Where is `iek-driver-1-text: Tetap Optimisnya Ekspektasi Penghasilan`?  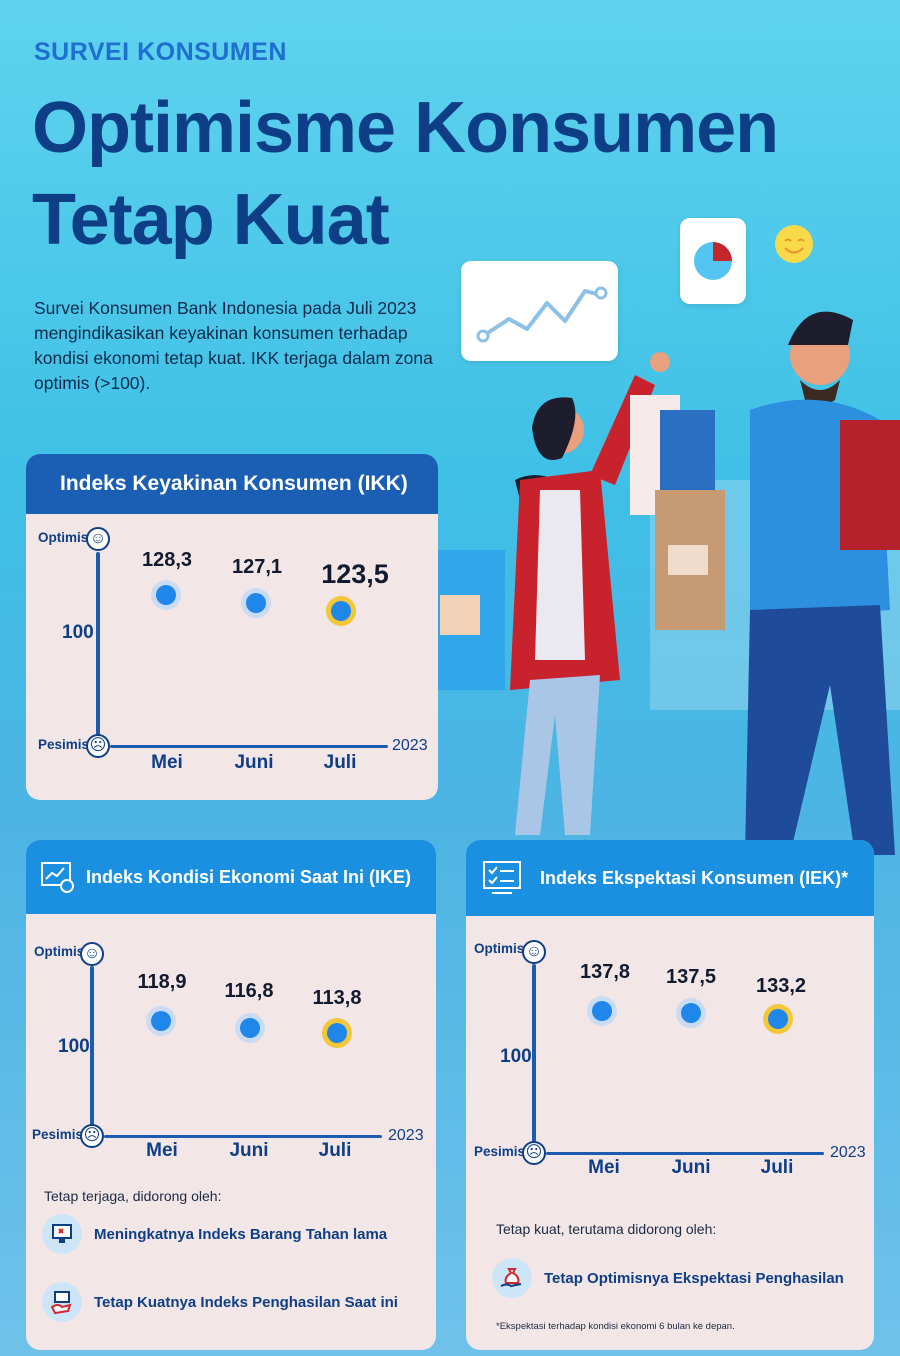
iek-driver-1-text: Tetap Optimisnya Ekspektasi Penghasilan is located at coordinates (694, 1278).